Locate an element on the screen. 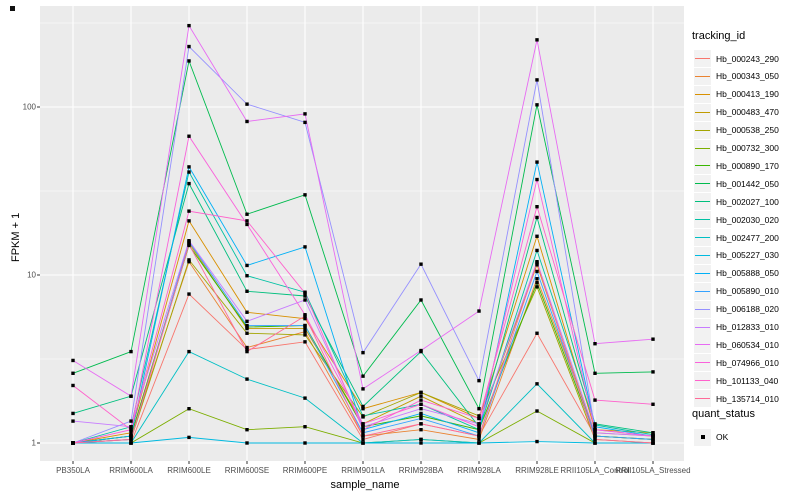 This screenshot has height=500, width=800. legend-item: Hb_000732_300 is located at coordinates (736, 148).